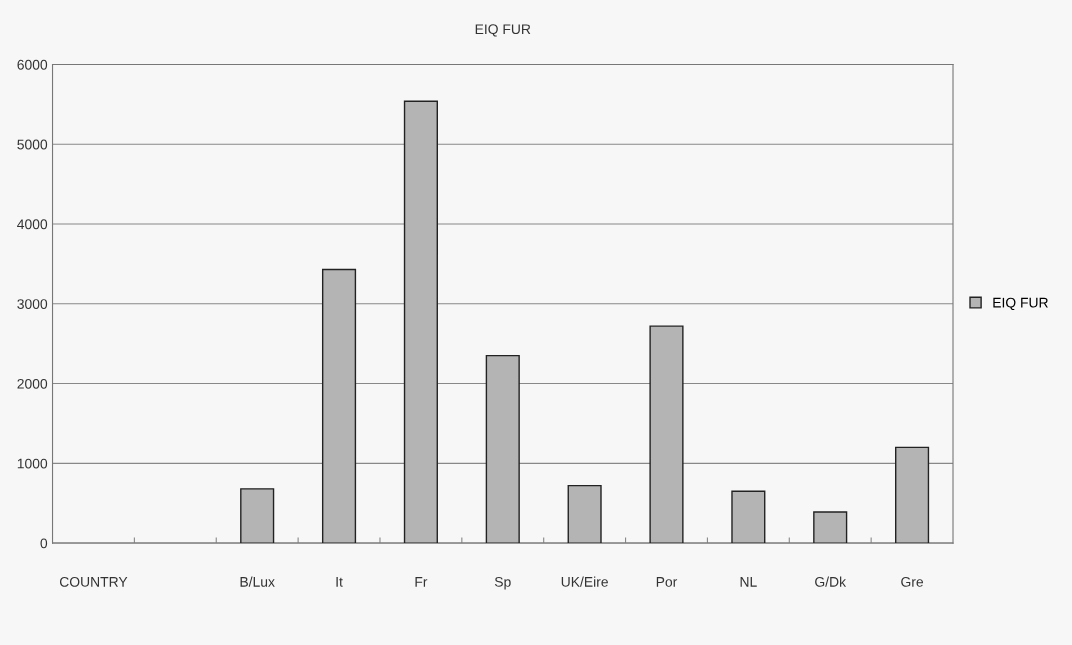 This screenshot has width=1072, height=645. I want to click on legend-label: EIQ FUR, so click(1020, 304).